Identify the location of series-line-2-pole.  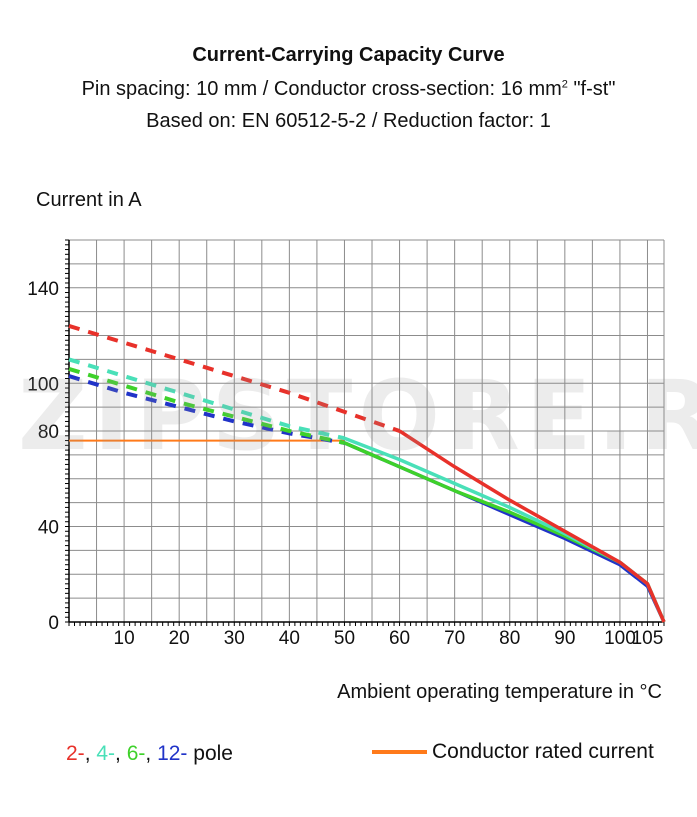
(532, 526).